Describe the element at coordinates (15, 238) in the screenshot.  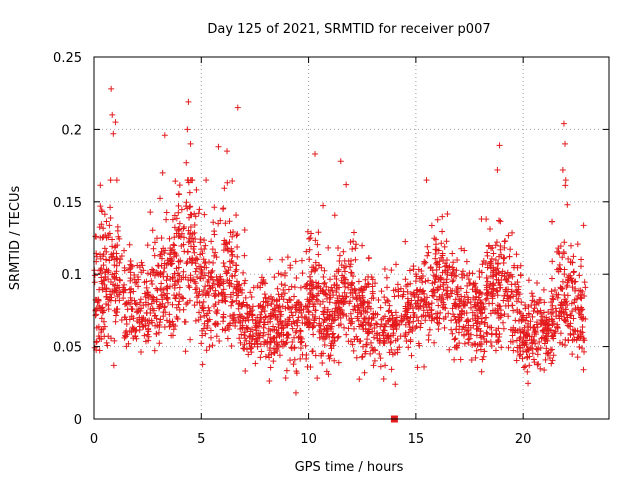
I see `y-axis-label: SRMTID / TECUs` at that location.